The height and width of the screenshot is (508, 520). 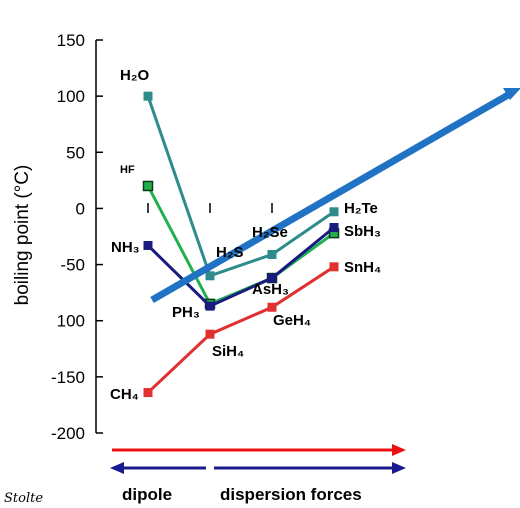 What do you see at coordinates (80, 208) in the screenshot?
I see `y-tick-label: 0` at bounding box center [80, 208].